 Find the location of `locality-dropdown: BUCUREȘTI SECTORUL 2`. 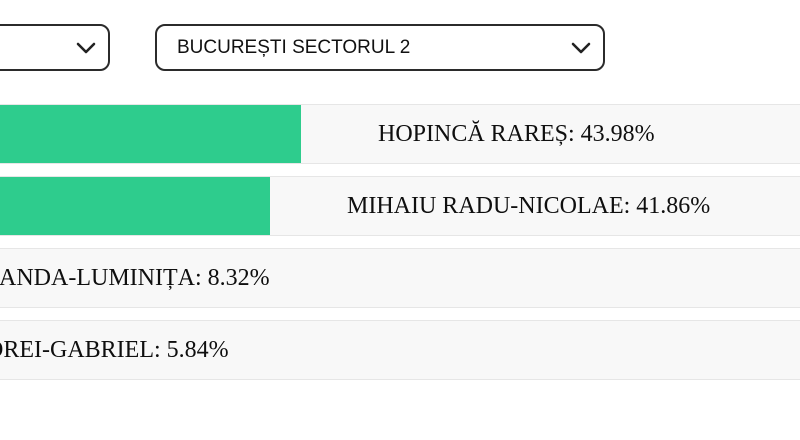

locality-dropdown: BUCUREȘTI SECTORUL 2 is located at coordinates (380, 47).